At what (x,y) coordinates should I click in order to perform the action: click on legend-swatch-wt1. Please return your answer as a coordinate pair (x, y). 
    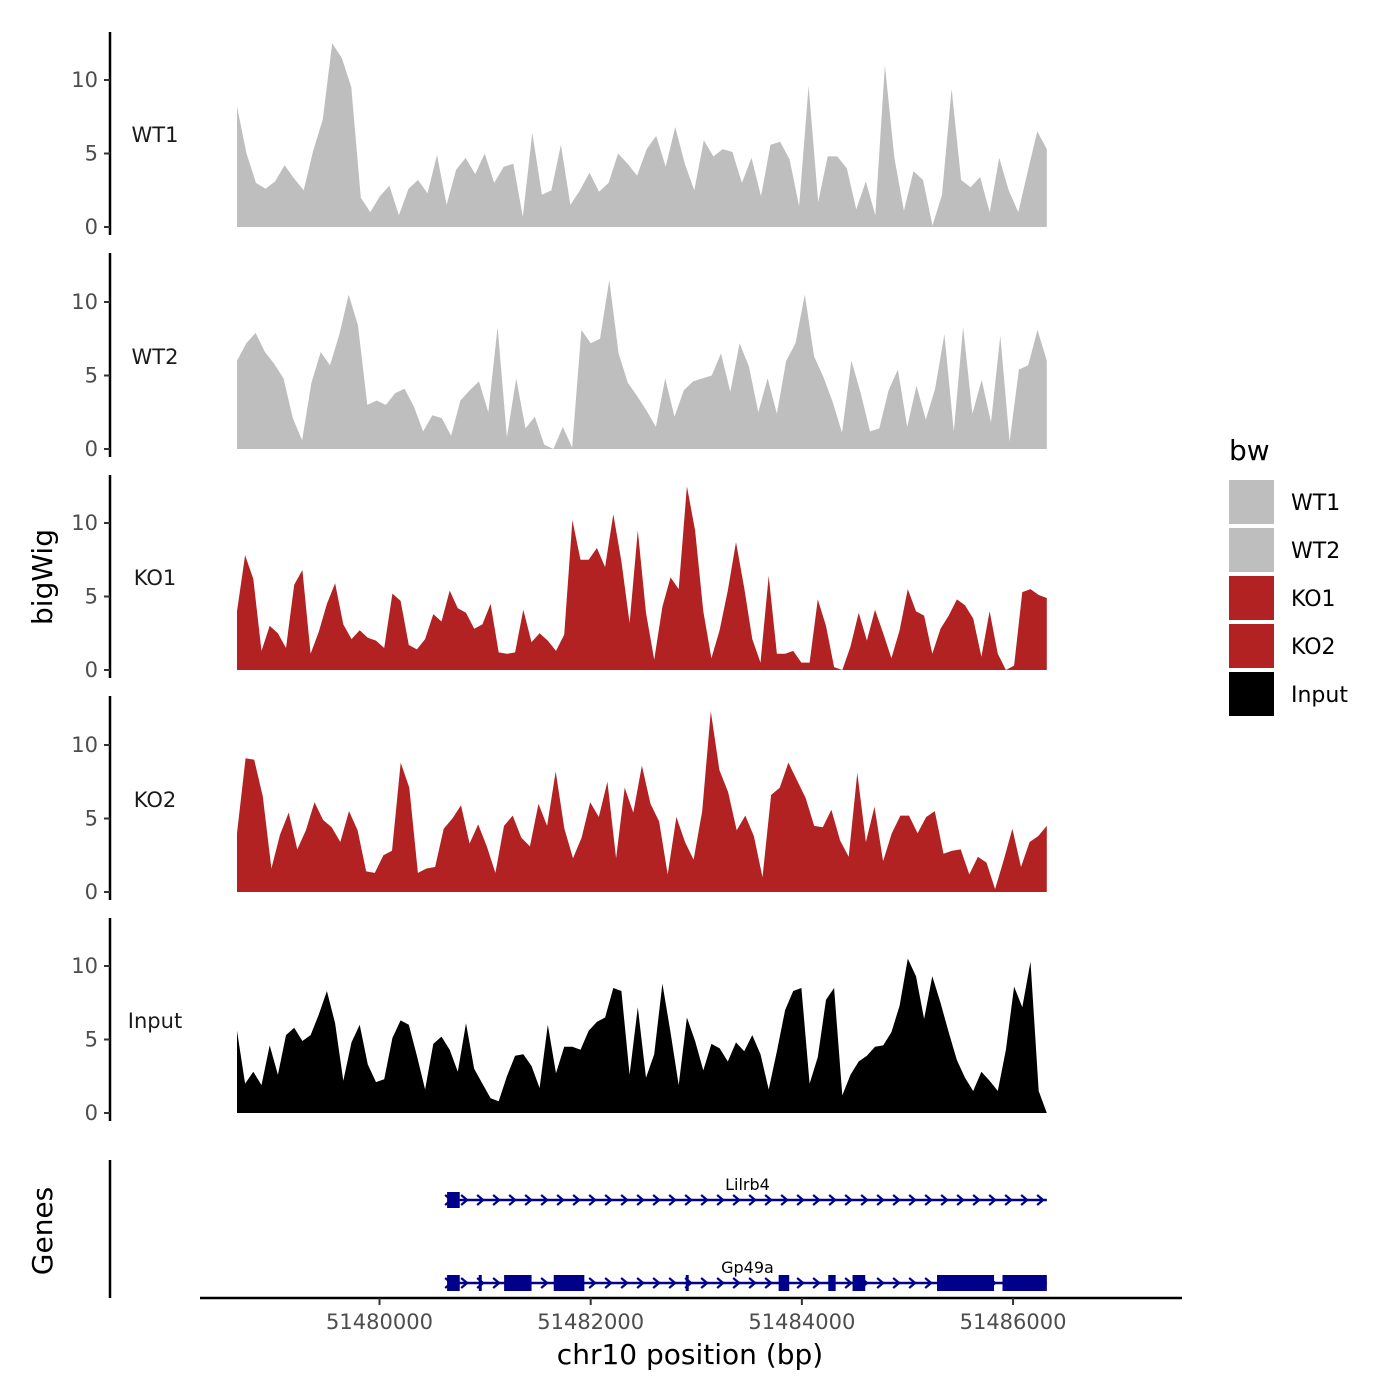
    Looking at the image, I should click on (1251, 502).